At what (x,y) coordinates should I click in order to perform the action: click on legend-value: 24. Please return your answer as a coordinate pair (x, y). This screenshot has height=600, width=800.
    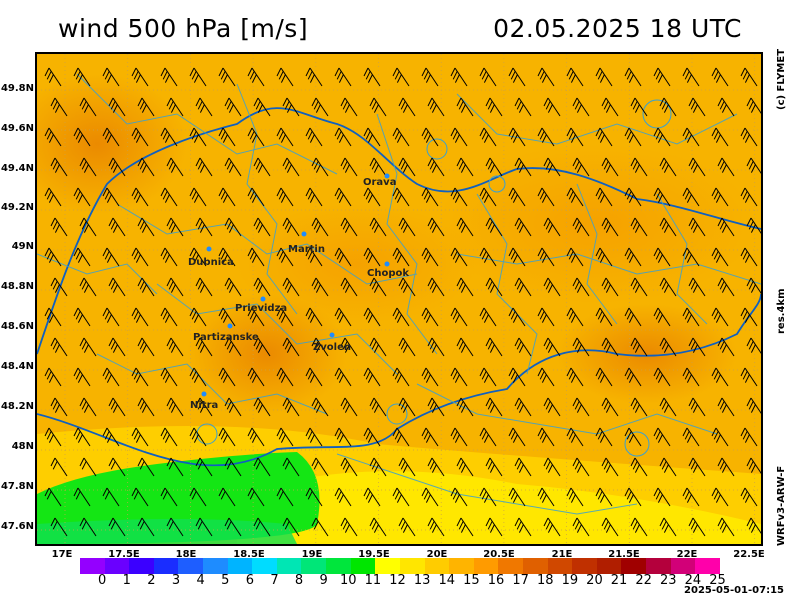
    Looking at the image, I should click on (693, 580).